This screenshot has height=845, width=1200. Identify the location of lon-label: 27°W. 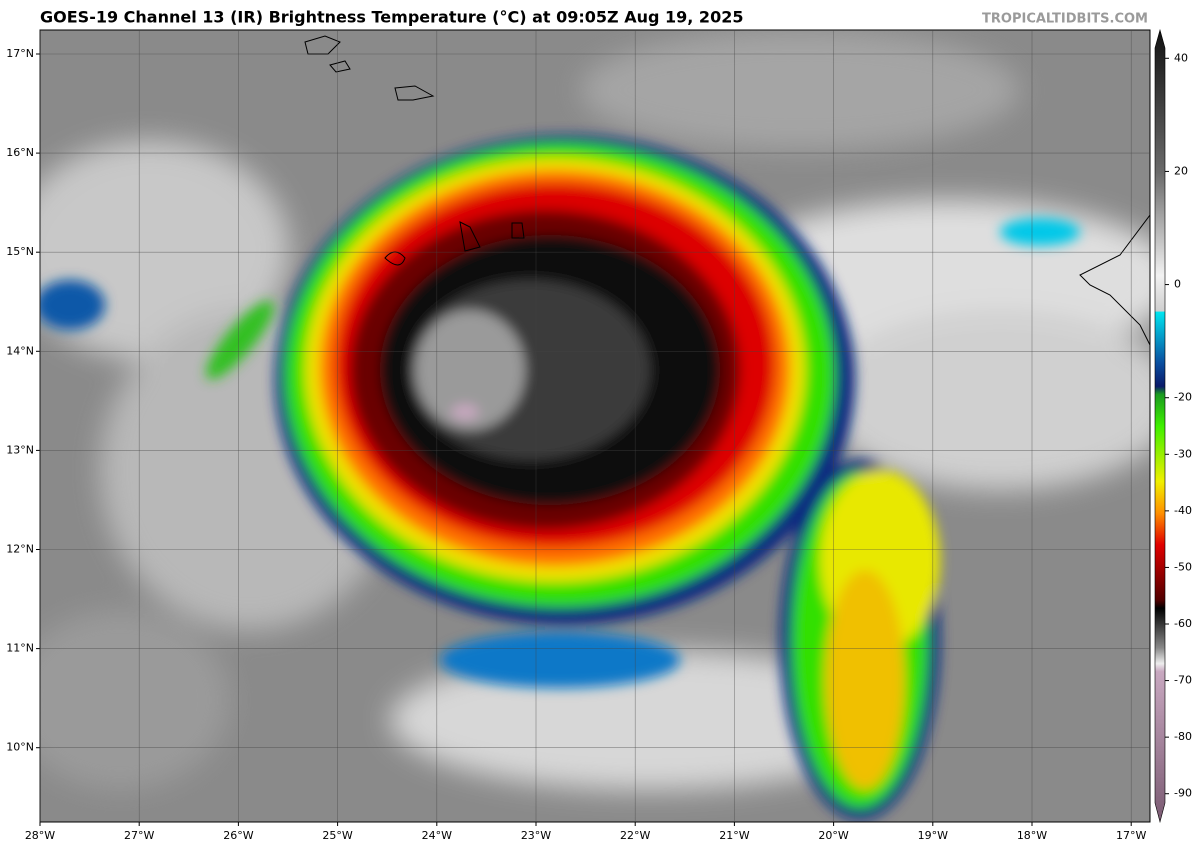
(139, 835).